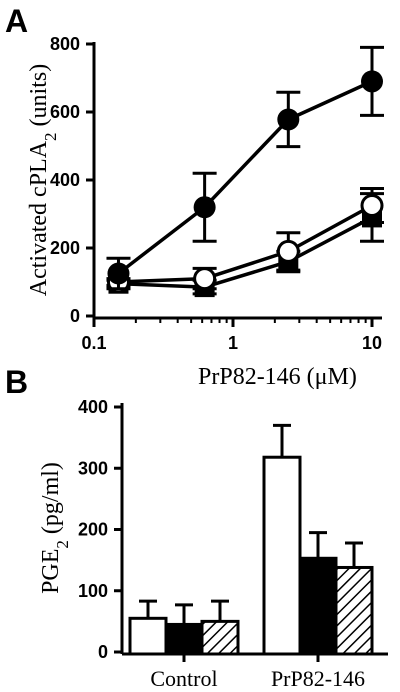 This screenshot has width=400, height=692. I want to click on y-tick-label-a: 200, so click(65, 248).